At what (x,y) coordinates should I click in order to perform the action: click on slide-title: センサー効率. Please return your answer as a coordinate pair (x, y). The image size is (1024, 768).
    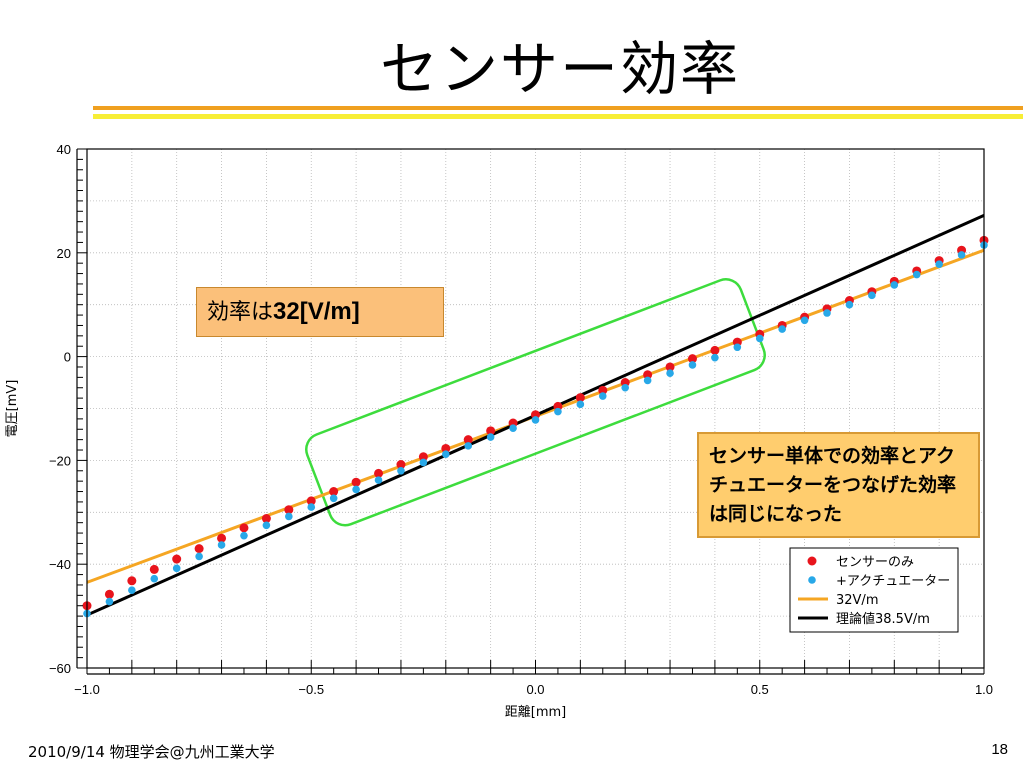
    Looking at the image, I should click on (559, 69).